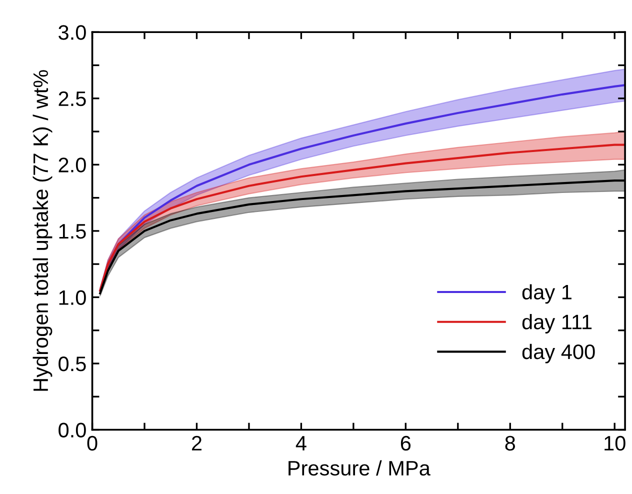 The width and height of the screenshot is (632, 494). I want to click on text: 3.0, so click(72, 32).